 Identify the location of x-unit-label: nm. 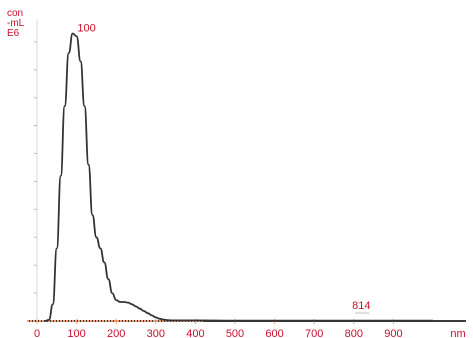
(457, 333).